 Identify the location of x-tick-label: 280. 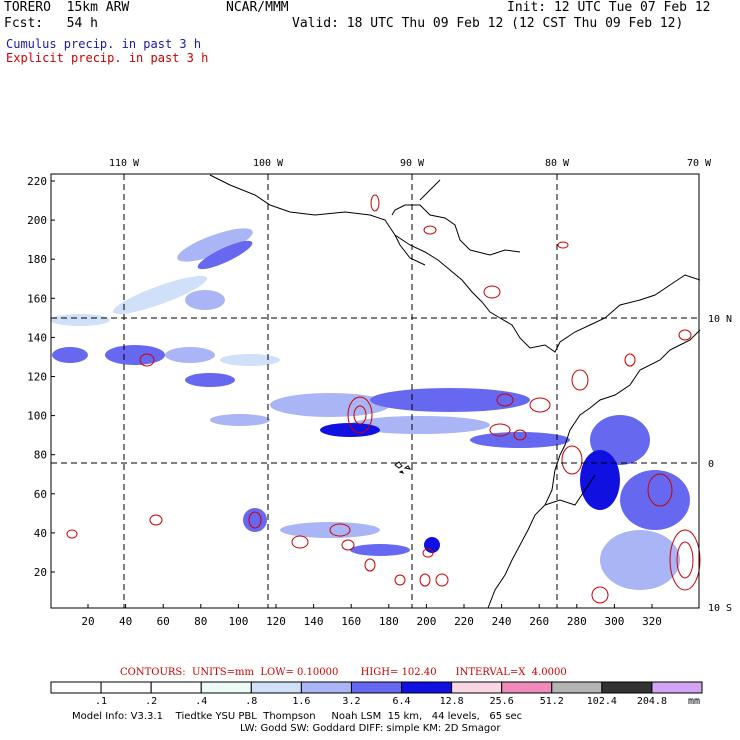
(577, 621).